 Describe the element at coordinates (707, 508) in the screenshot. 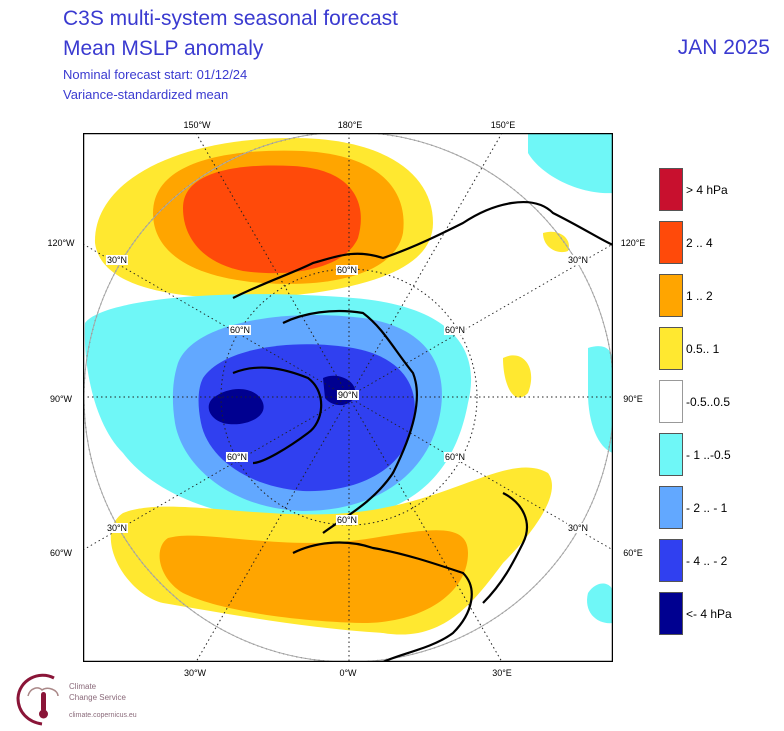

I see `legend-label: - 2 .. - 1` at that location.